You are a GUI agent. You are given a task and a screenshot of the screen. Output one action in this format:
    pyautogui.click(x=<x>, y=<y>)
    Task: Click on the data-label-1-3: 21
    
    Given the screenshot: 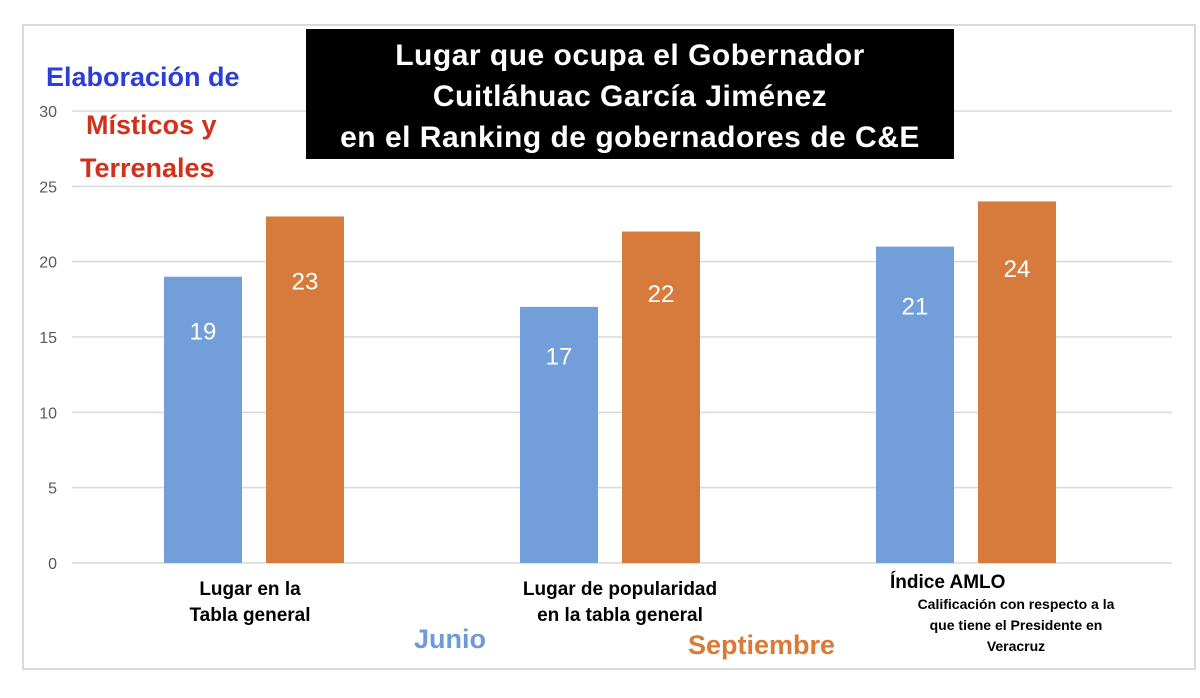 What is the action you would take?
    pyautogui.click(x=915, y=306)
    